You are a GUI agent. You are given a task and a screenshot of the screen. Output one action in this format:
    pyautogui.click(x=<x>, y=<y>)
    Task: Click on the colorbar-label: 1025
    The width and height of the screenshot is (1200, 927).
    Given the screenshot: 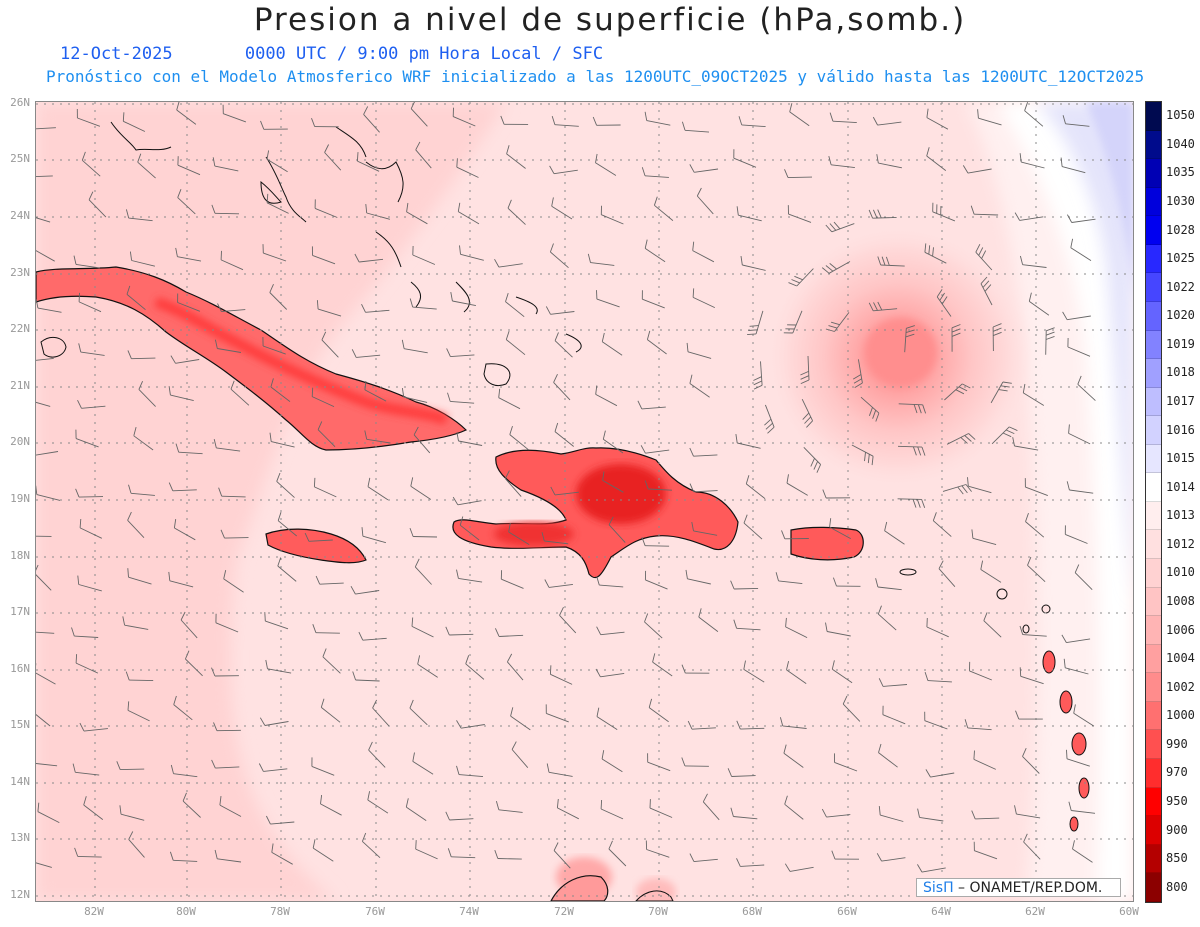 What is the action you would take?
    pyautogui.click(x=1180, y=258)
    